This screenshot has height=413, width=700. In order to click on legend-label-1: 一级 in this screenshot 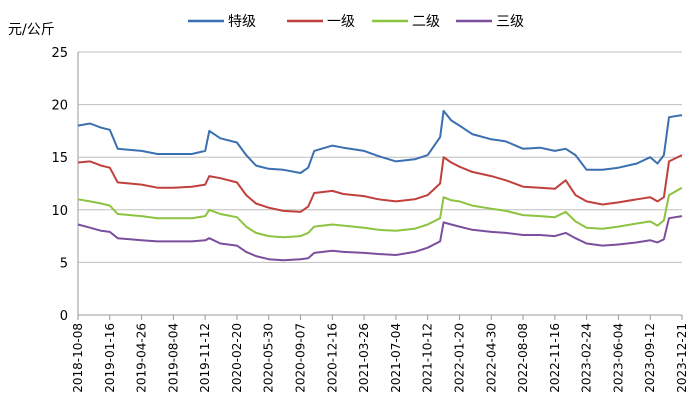, I will do `click(341, 22)`.